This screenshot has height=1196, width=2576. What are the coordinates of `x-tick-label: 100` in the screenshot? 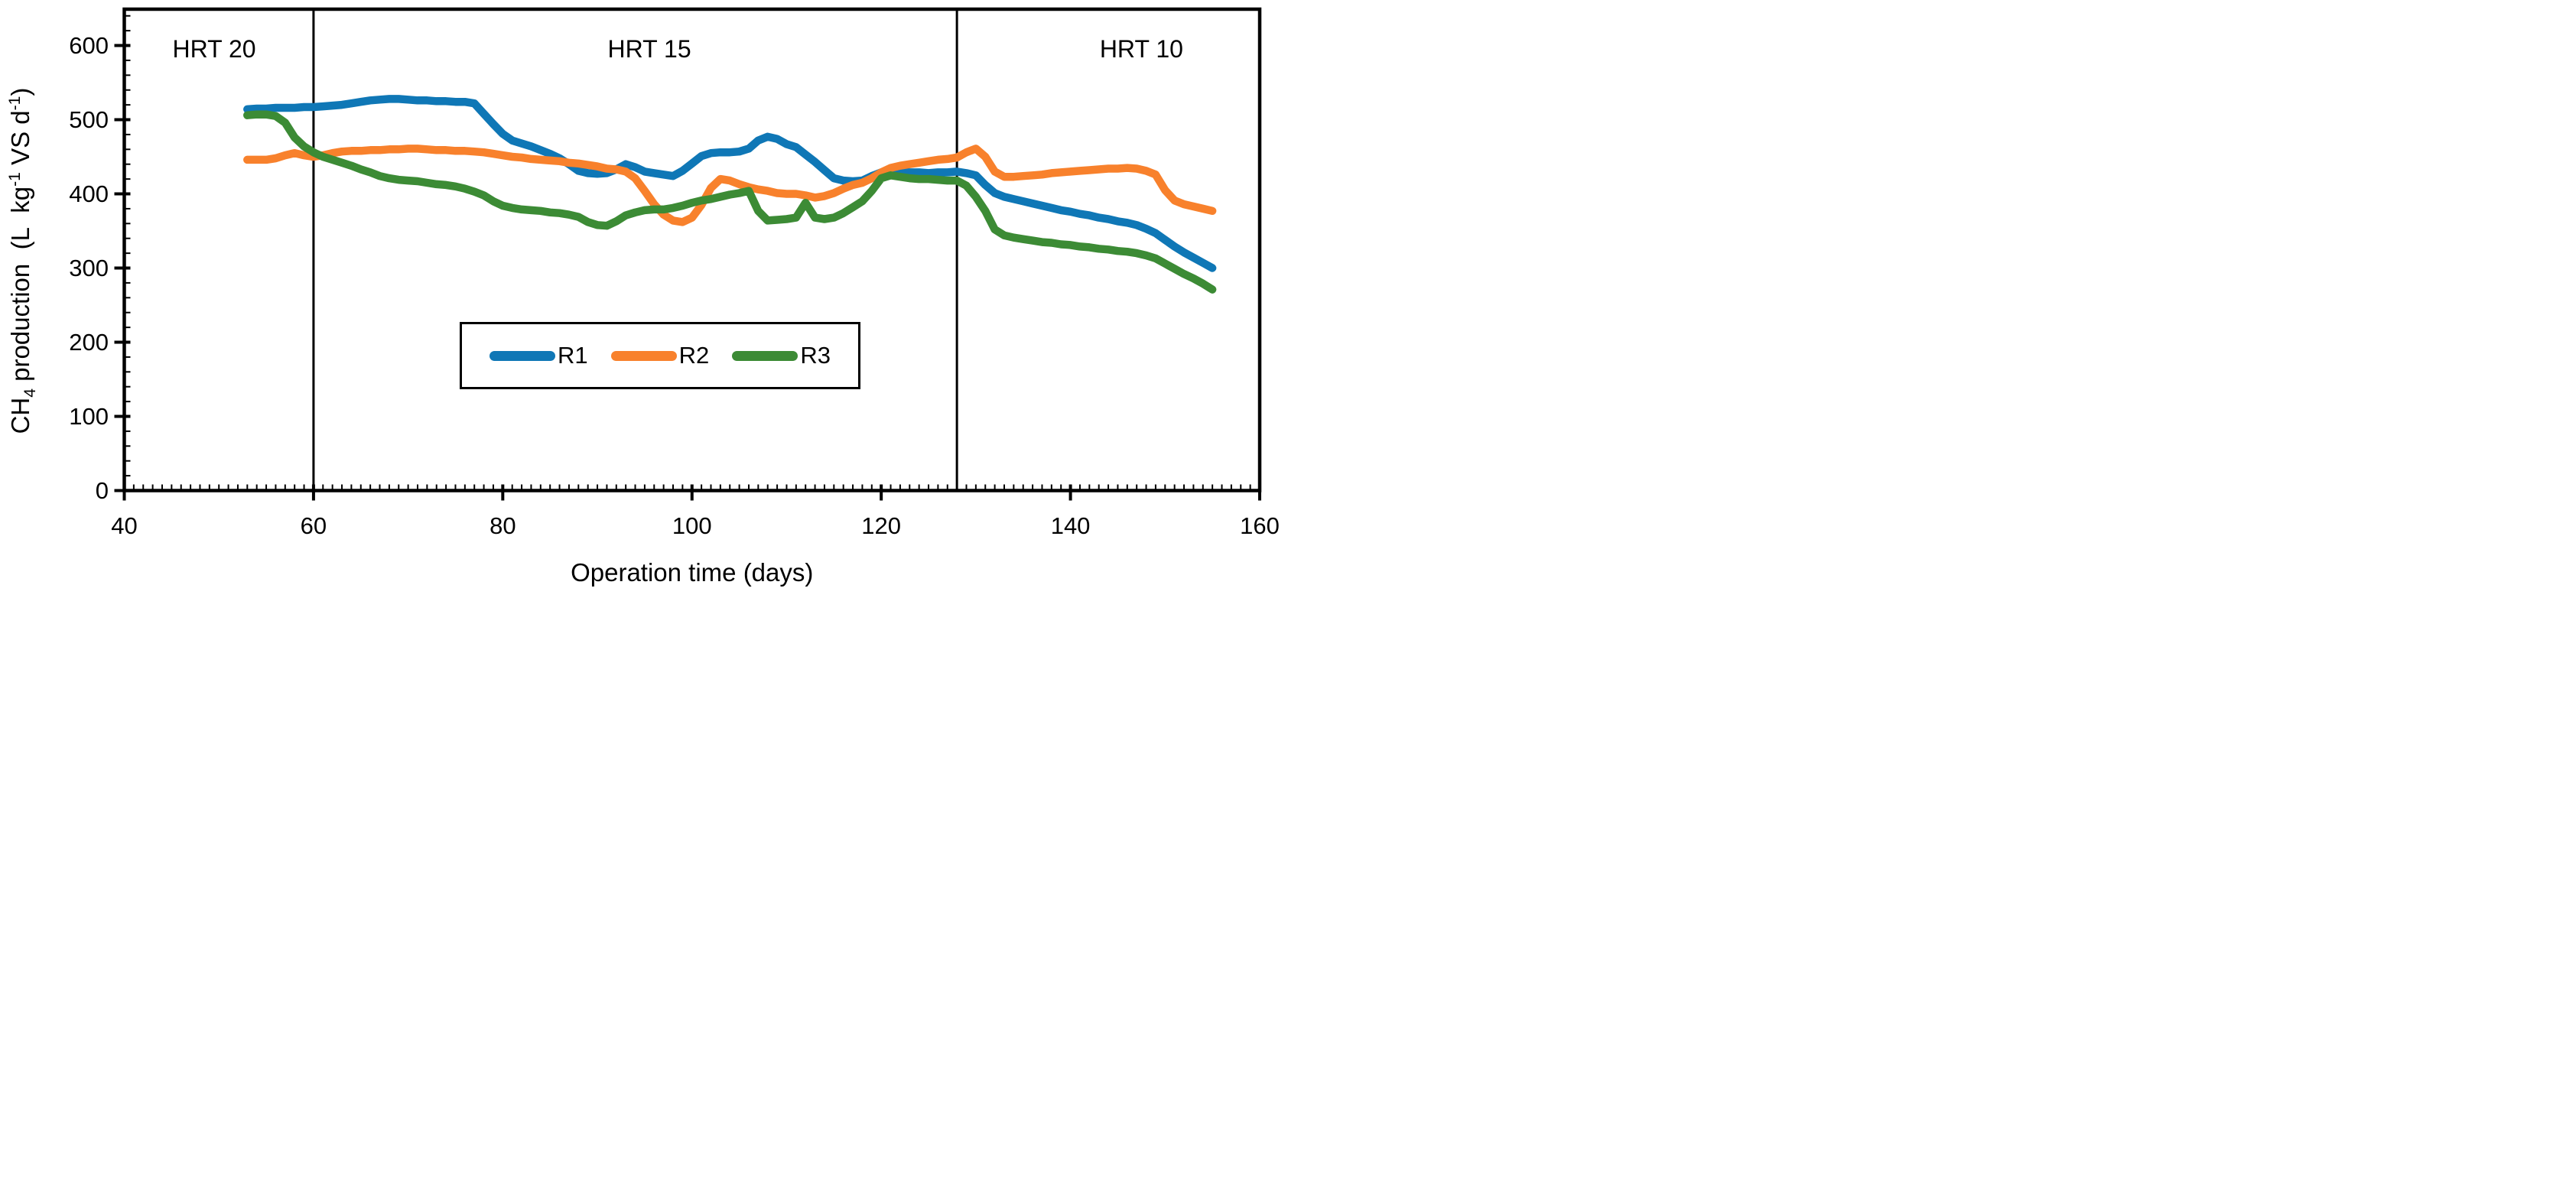 It's located at (692, 525).